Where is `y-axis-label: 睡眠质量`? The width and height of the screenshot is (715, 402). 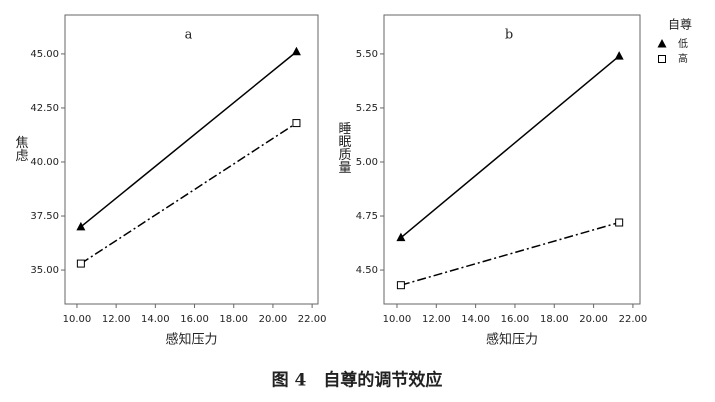 y-axis-label: 睡眠质量 is located at coordinates (344, 148).